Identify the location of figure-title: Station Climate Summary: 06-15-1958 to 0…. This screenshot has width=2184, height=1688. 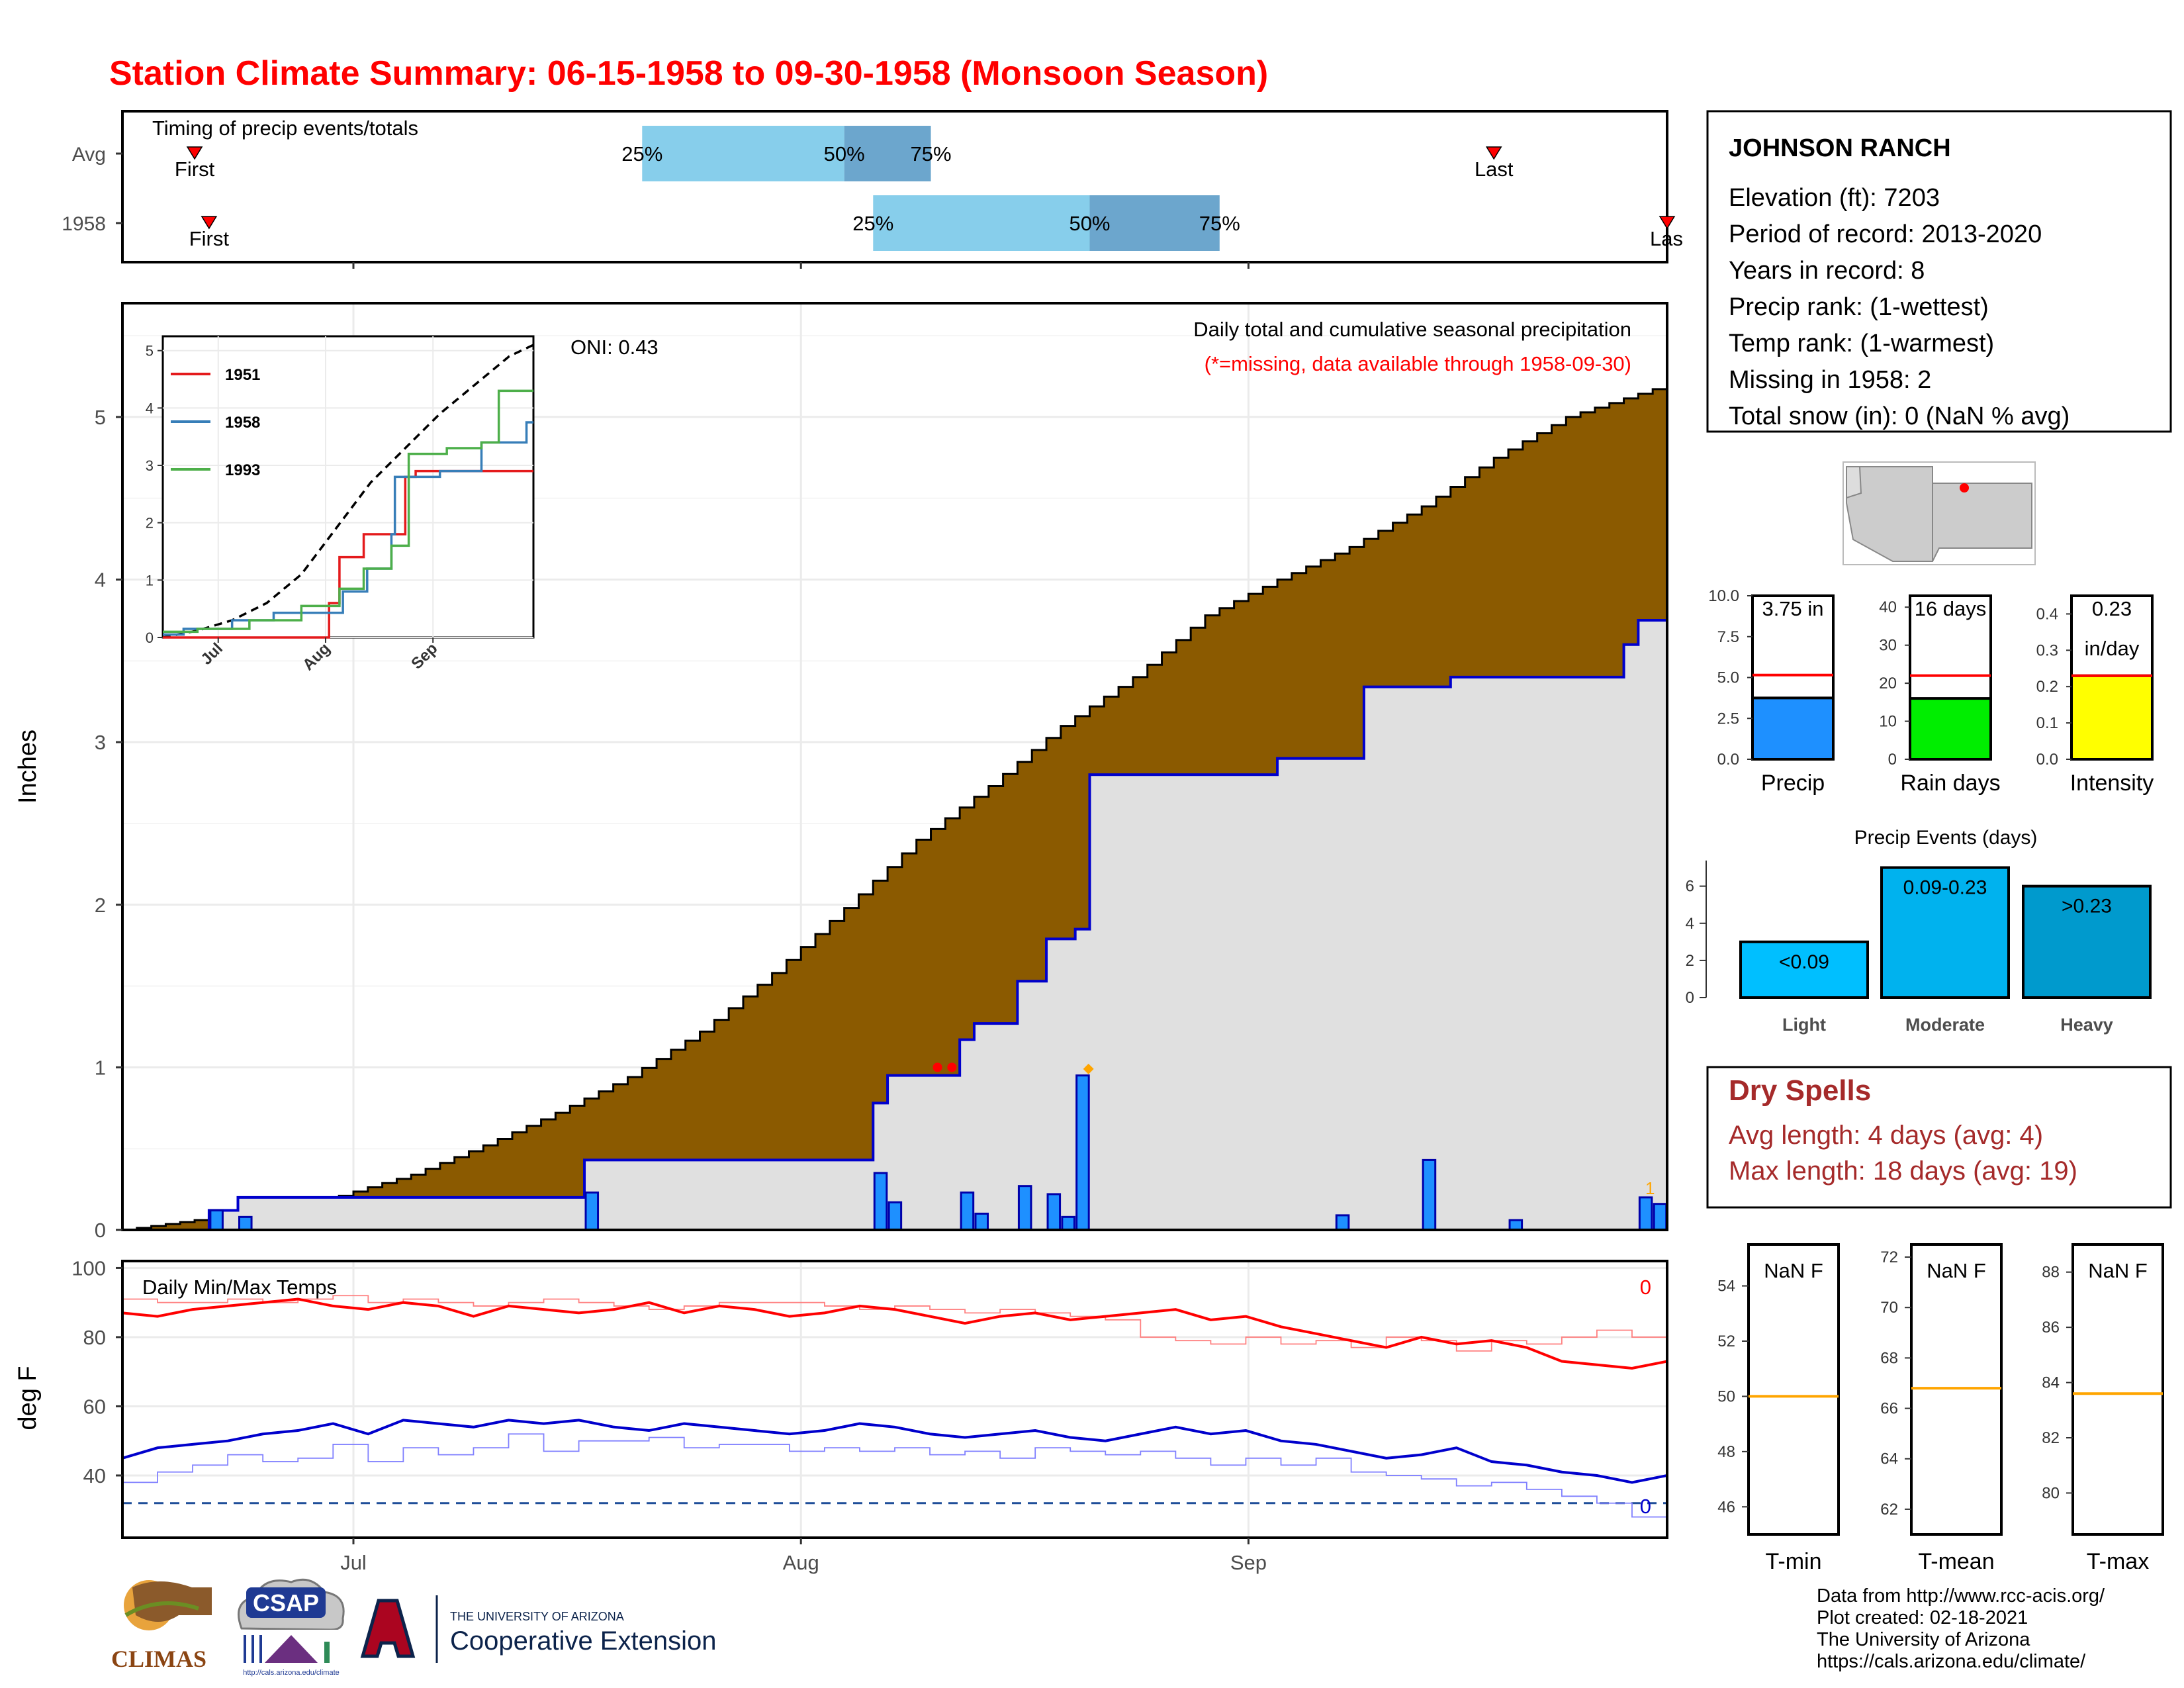
(688, 73).